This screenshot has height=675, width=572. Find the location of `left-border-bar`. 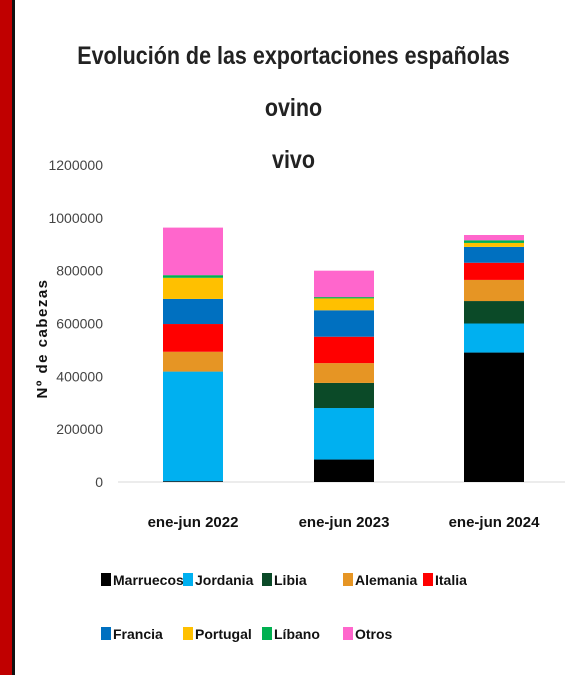

left-border-bar is located at coordinates (7, 337).